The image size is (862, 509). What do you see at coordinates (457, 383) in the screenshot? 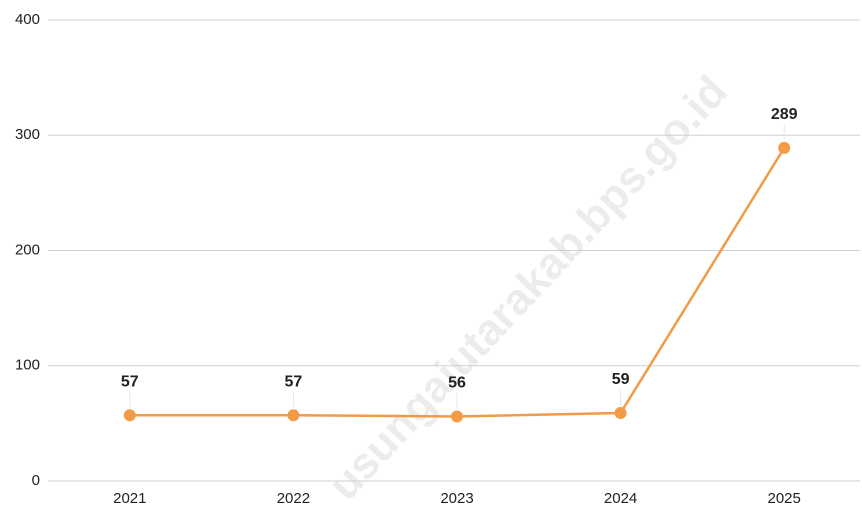
I see `data-label: 56` at bounding box center [457, 383].